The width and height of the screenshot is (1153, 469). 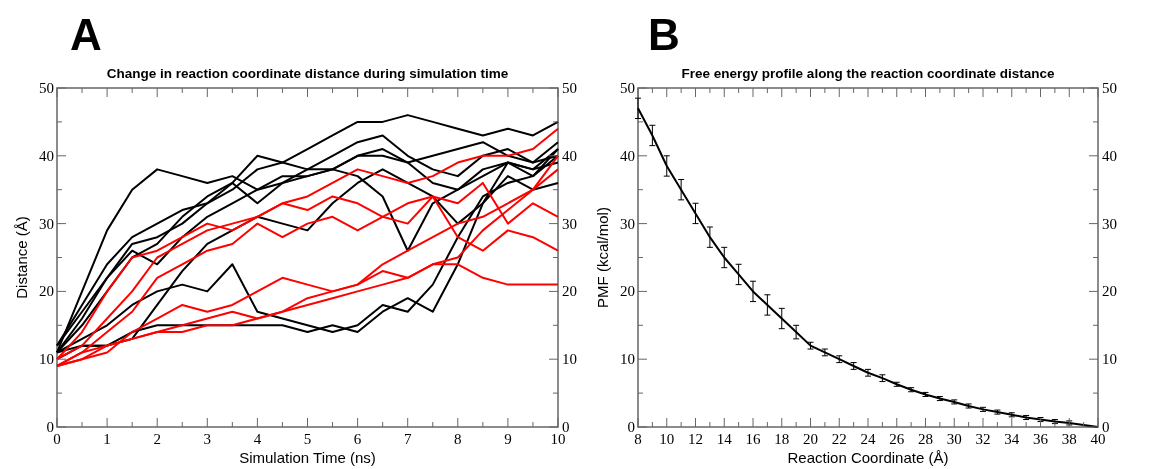 I want to click on x-tick-label: 26, so click(x=897, y=439).